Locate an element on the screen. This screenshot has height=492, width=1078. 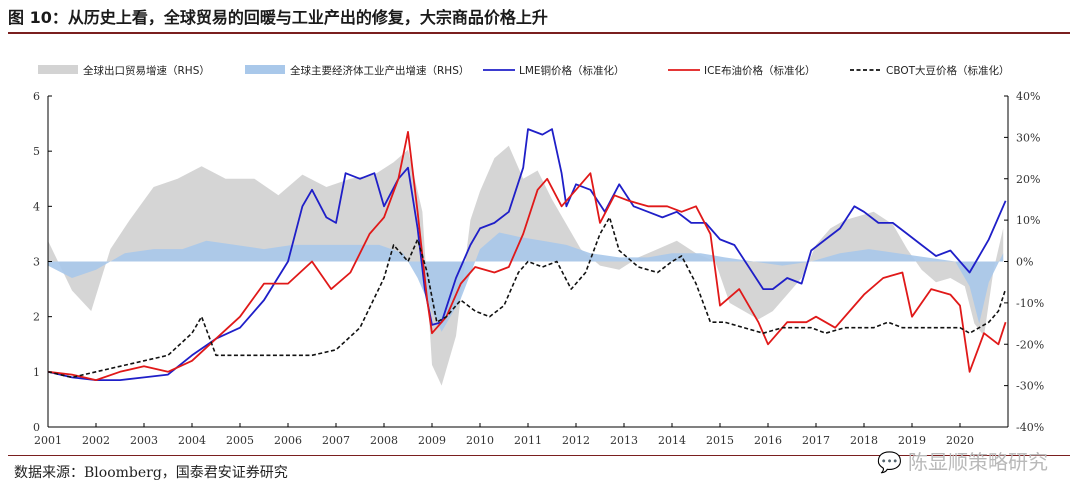
right-tick-label: -40% is located at coordinates (1030, 427).